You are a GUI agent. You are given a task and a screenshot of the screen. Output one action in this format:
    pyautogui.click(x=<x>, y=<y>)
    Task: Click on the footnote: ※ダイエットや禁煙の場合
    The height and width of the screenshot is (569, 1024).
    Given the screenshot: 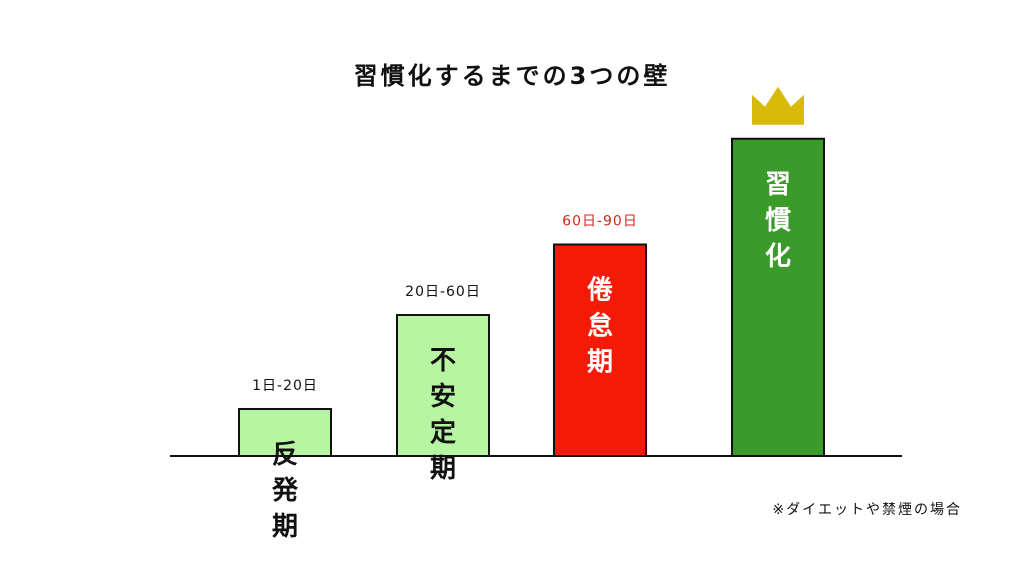 What is the action you would take?
    pyautogui.click(x=867, y=510)
    